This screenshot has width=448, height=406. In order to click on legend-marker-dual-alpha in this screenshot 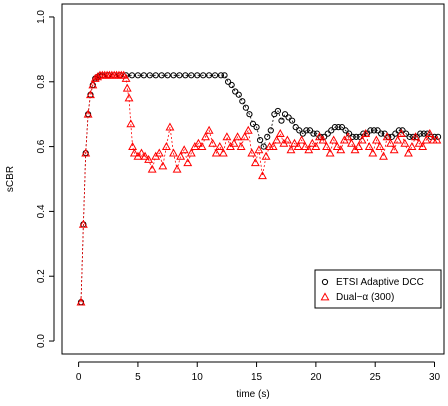, I will do `click(325, 296)`.